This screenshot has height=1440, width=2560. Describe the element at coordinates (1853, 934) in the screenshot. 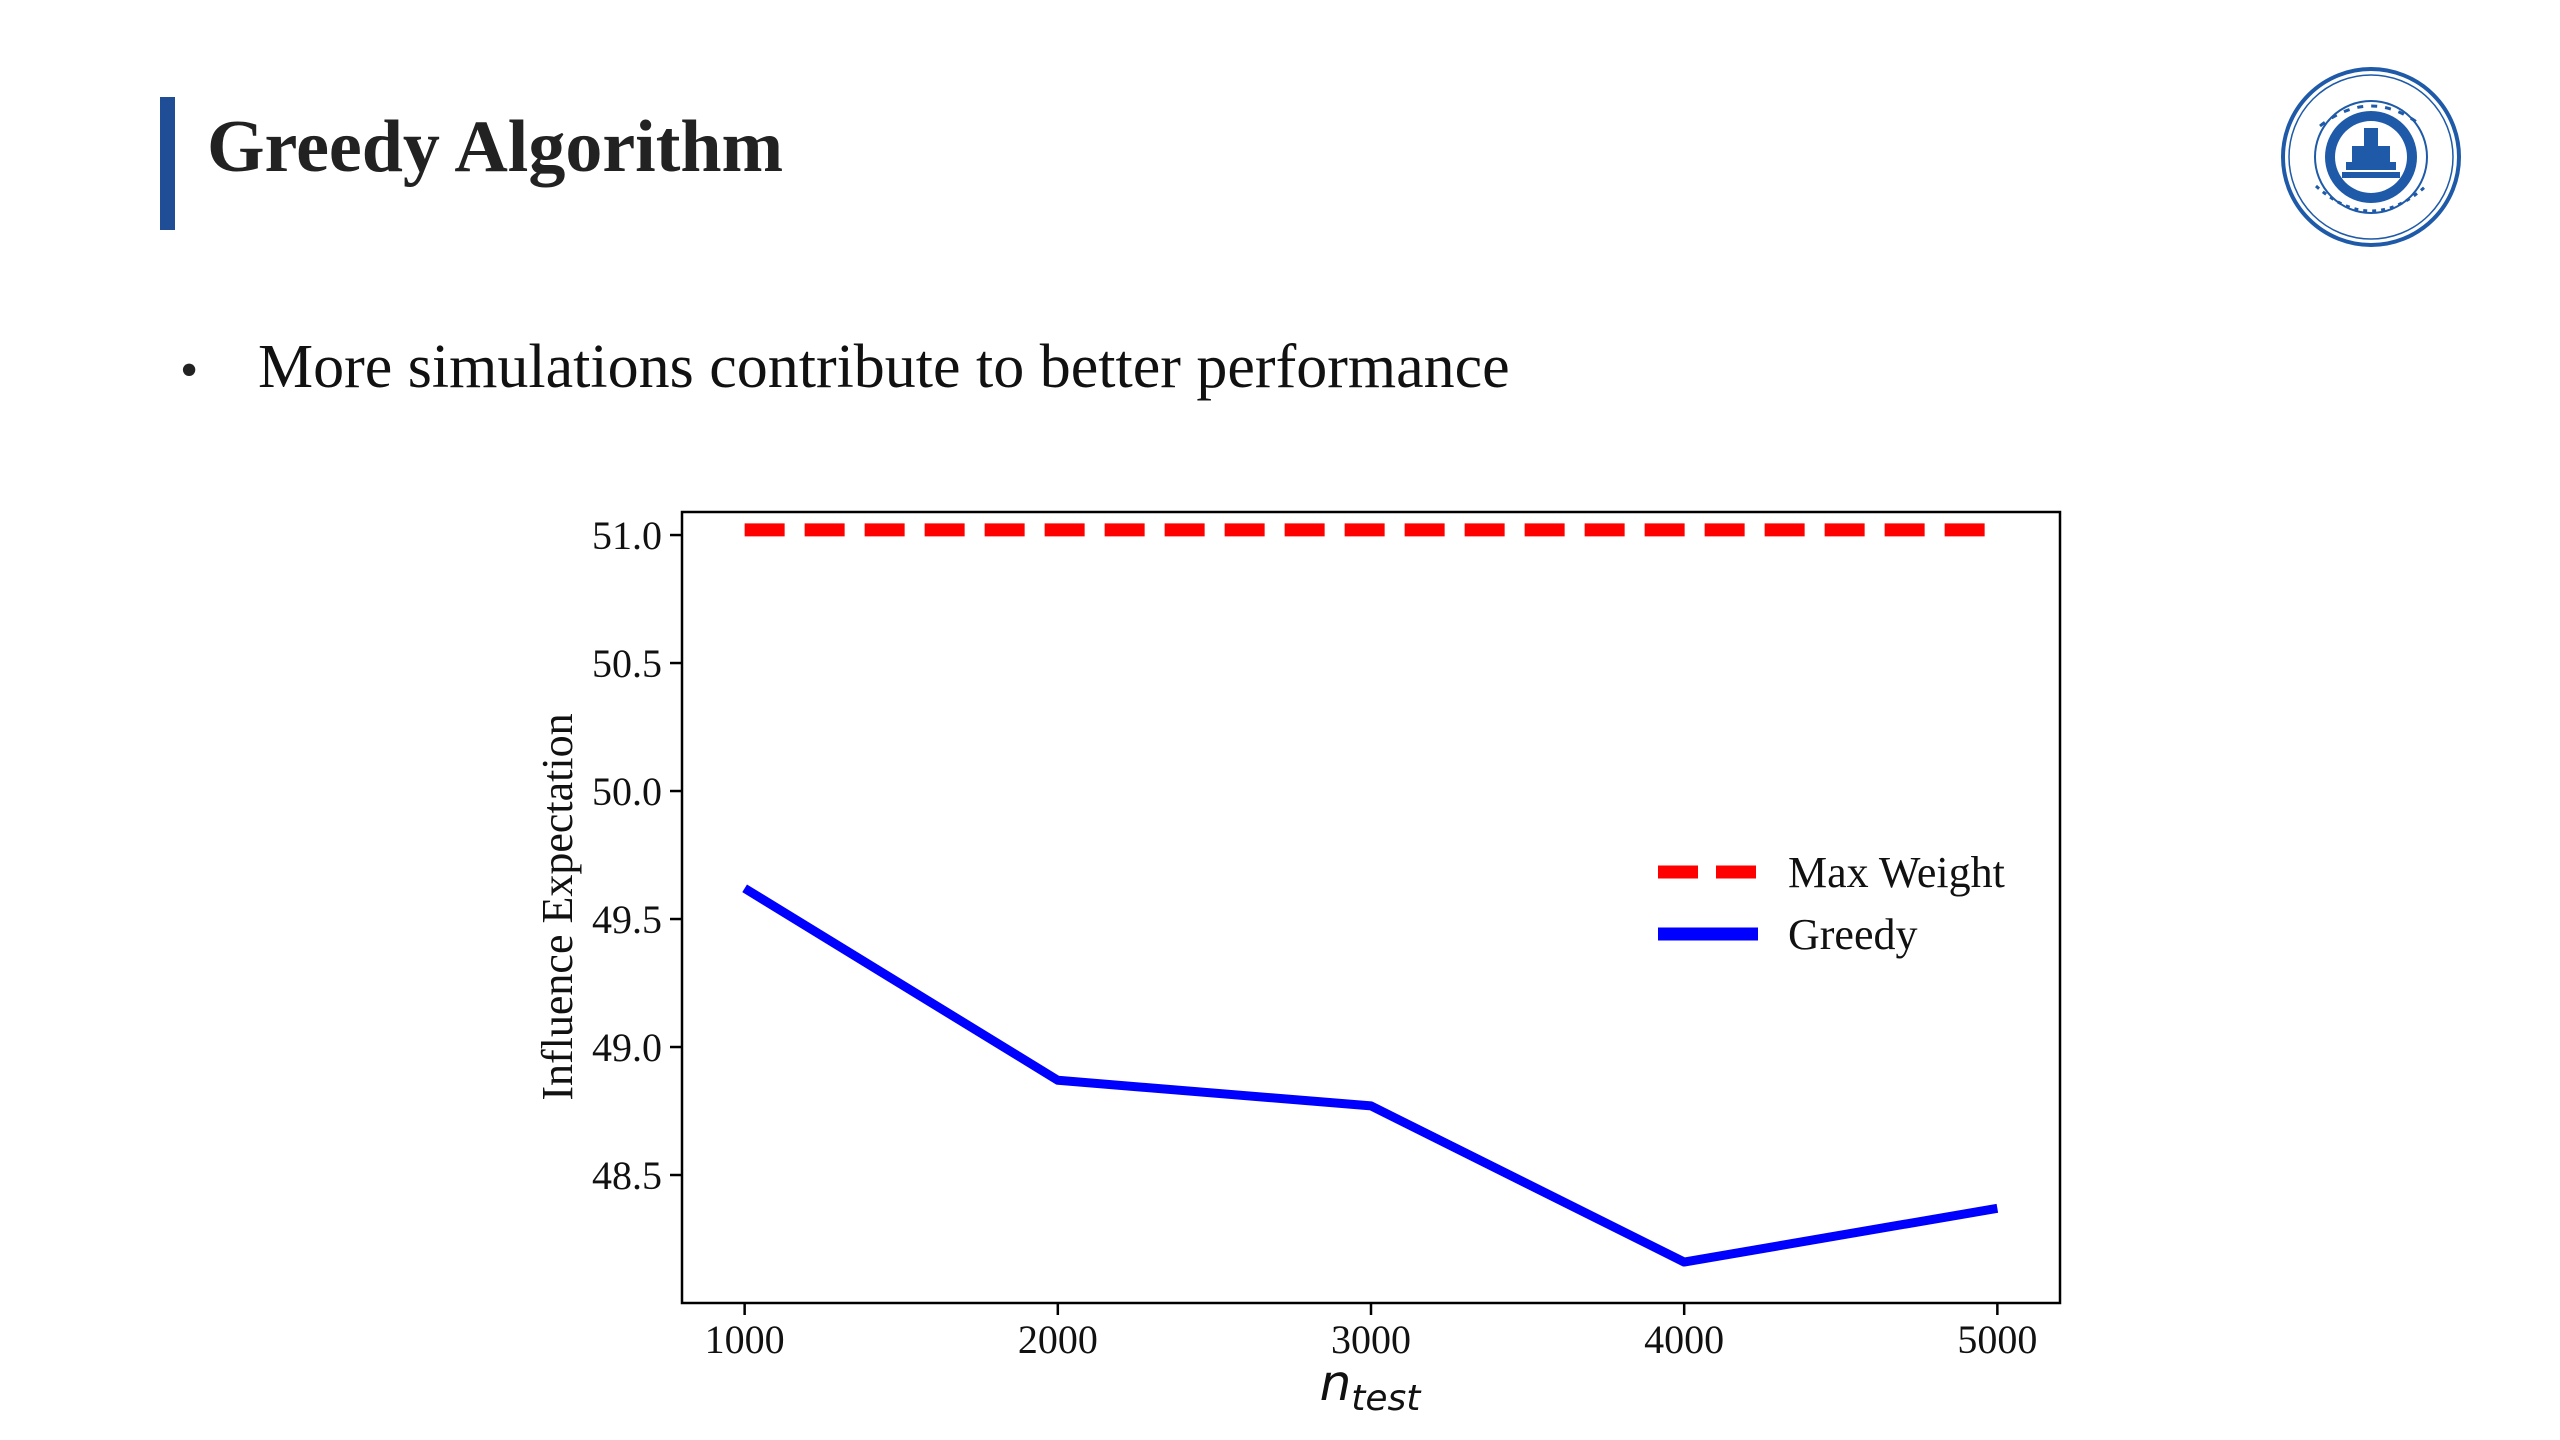

I see `legend-label-greedy: Greedy` at that location.